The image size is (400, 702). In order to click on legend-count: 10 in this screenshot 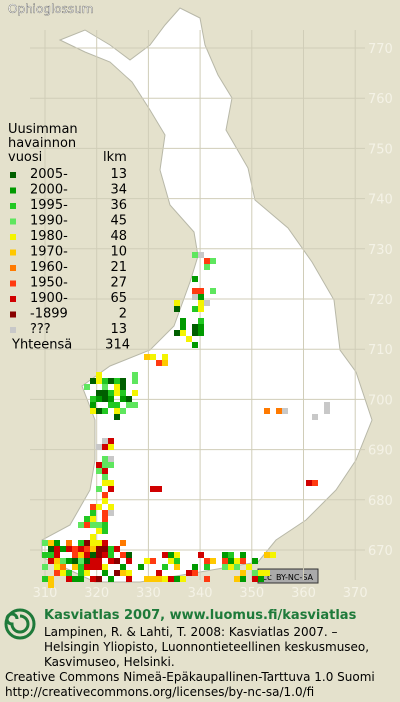, I will do `click(118, 252)`.